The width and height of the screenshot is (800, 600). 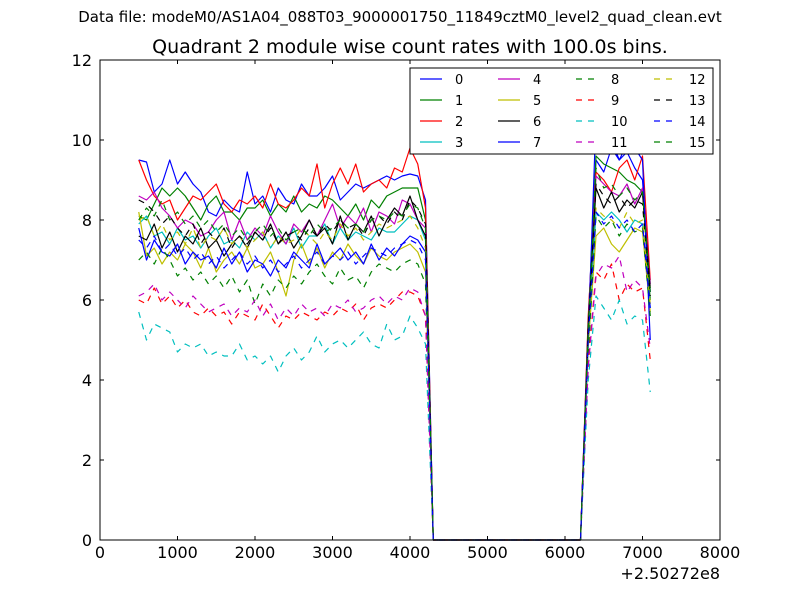 What do you see at coordinates (619, 122) in the screenshot?
I see `legend-label-10: 10` at bounding box center [619, 122].